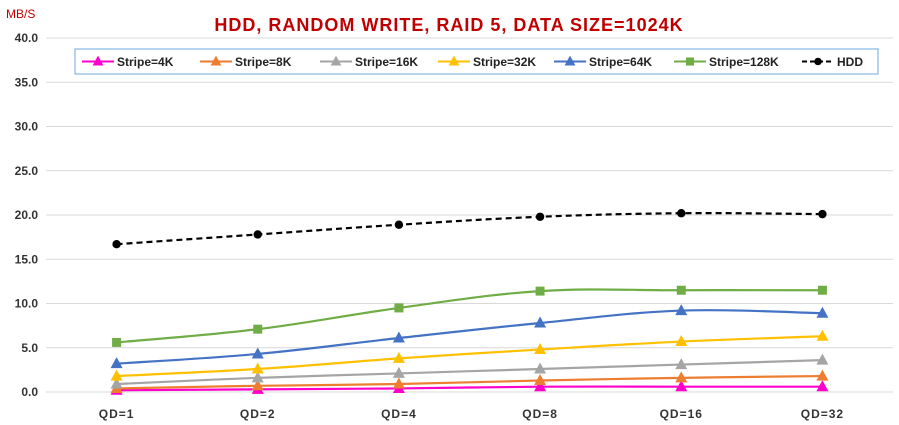 The width and height of the screenshot is (899, 425). I want to click on x-tick-label: QD=1, so click(117, 414).